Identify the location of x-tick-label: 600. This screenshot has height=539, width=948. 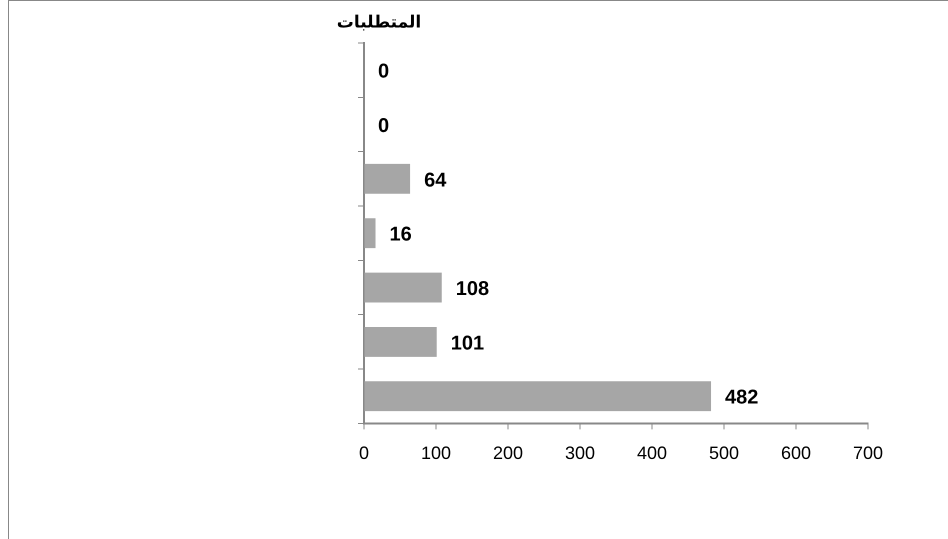
(796, 453).